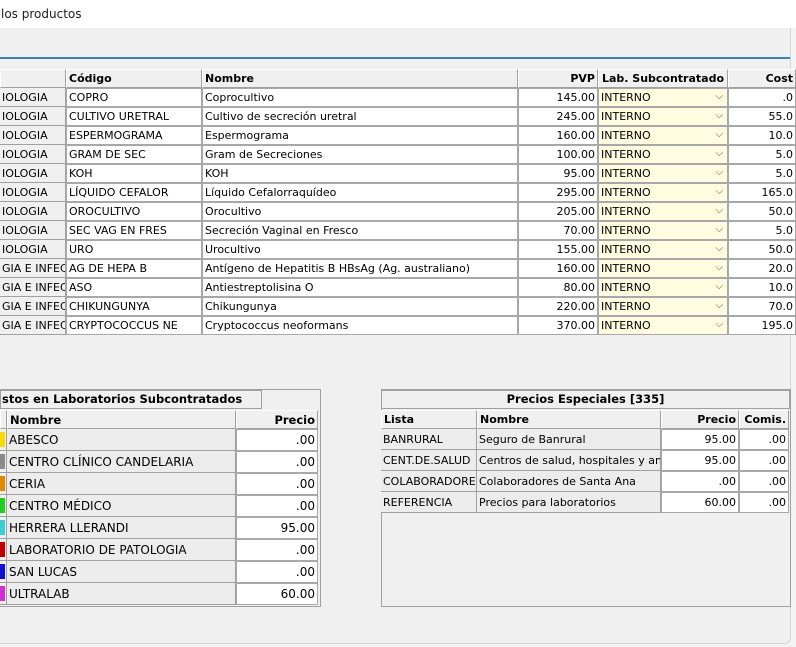 This screenshot has width=796, height=647. Describe the element at coordinates (360, 135) in the screenshot. I see `name-cell: Espermograma` at that location.